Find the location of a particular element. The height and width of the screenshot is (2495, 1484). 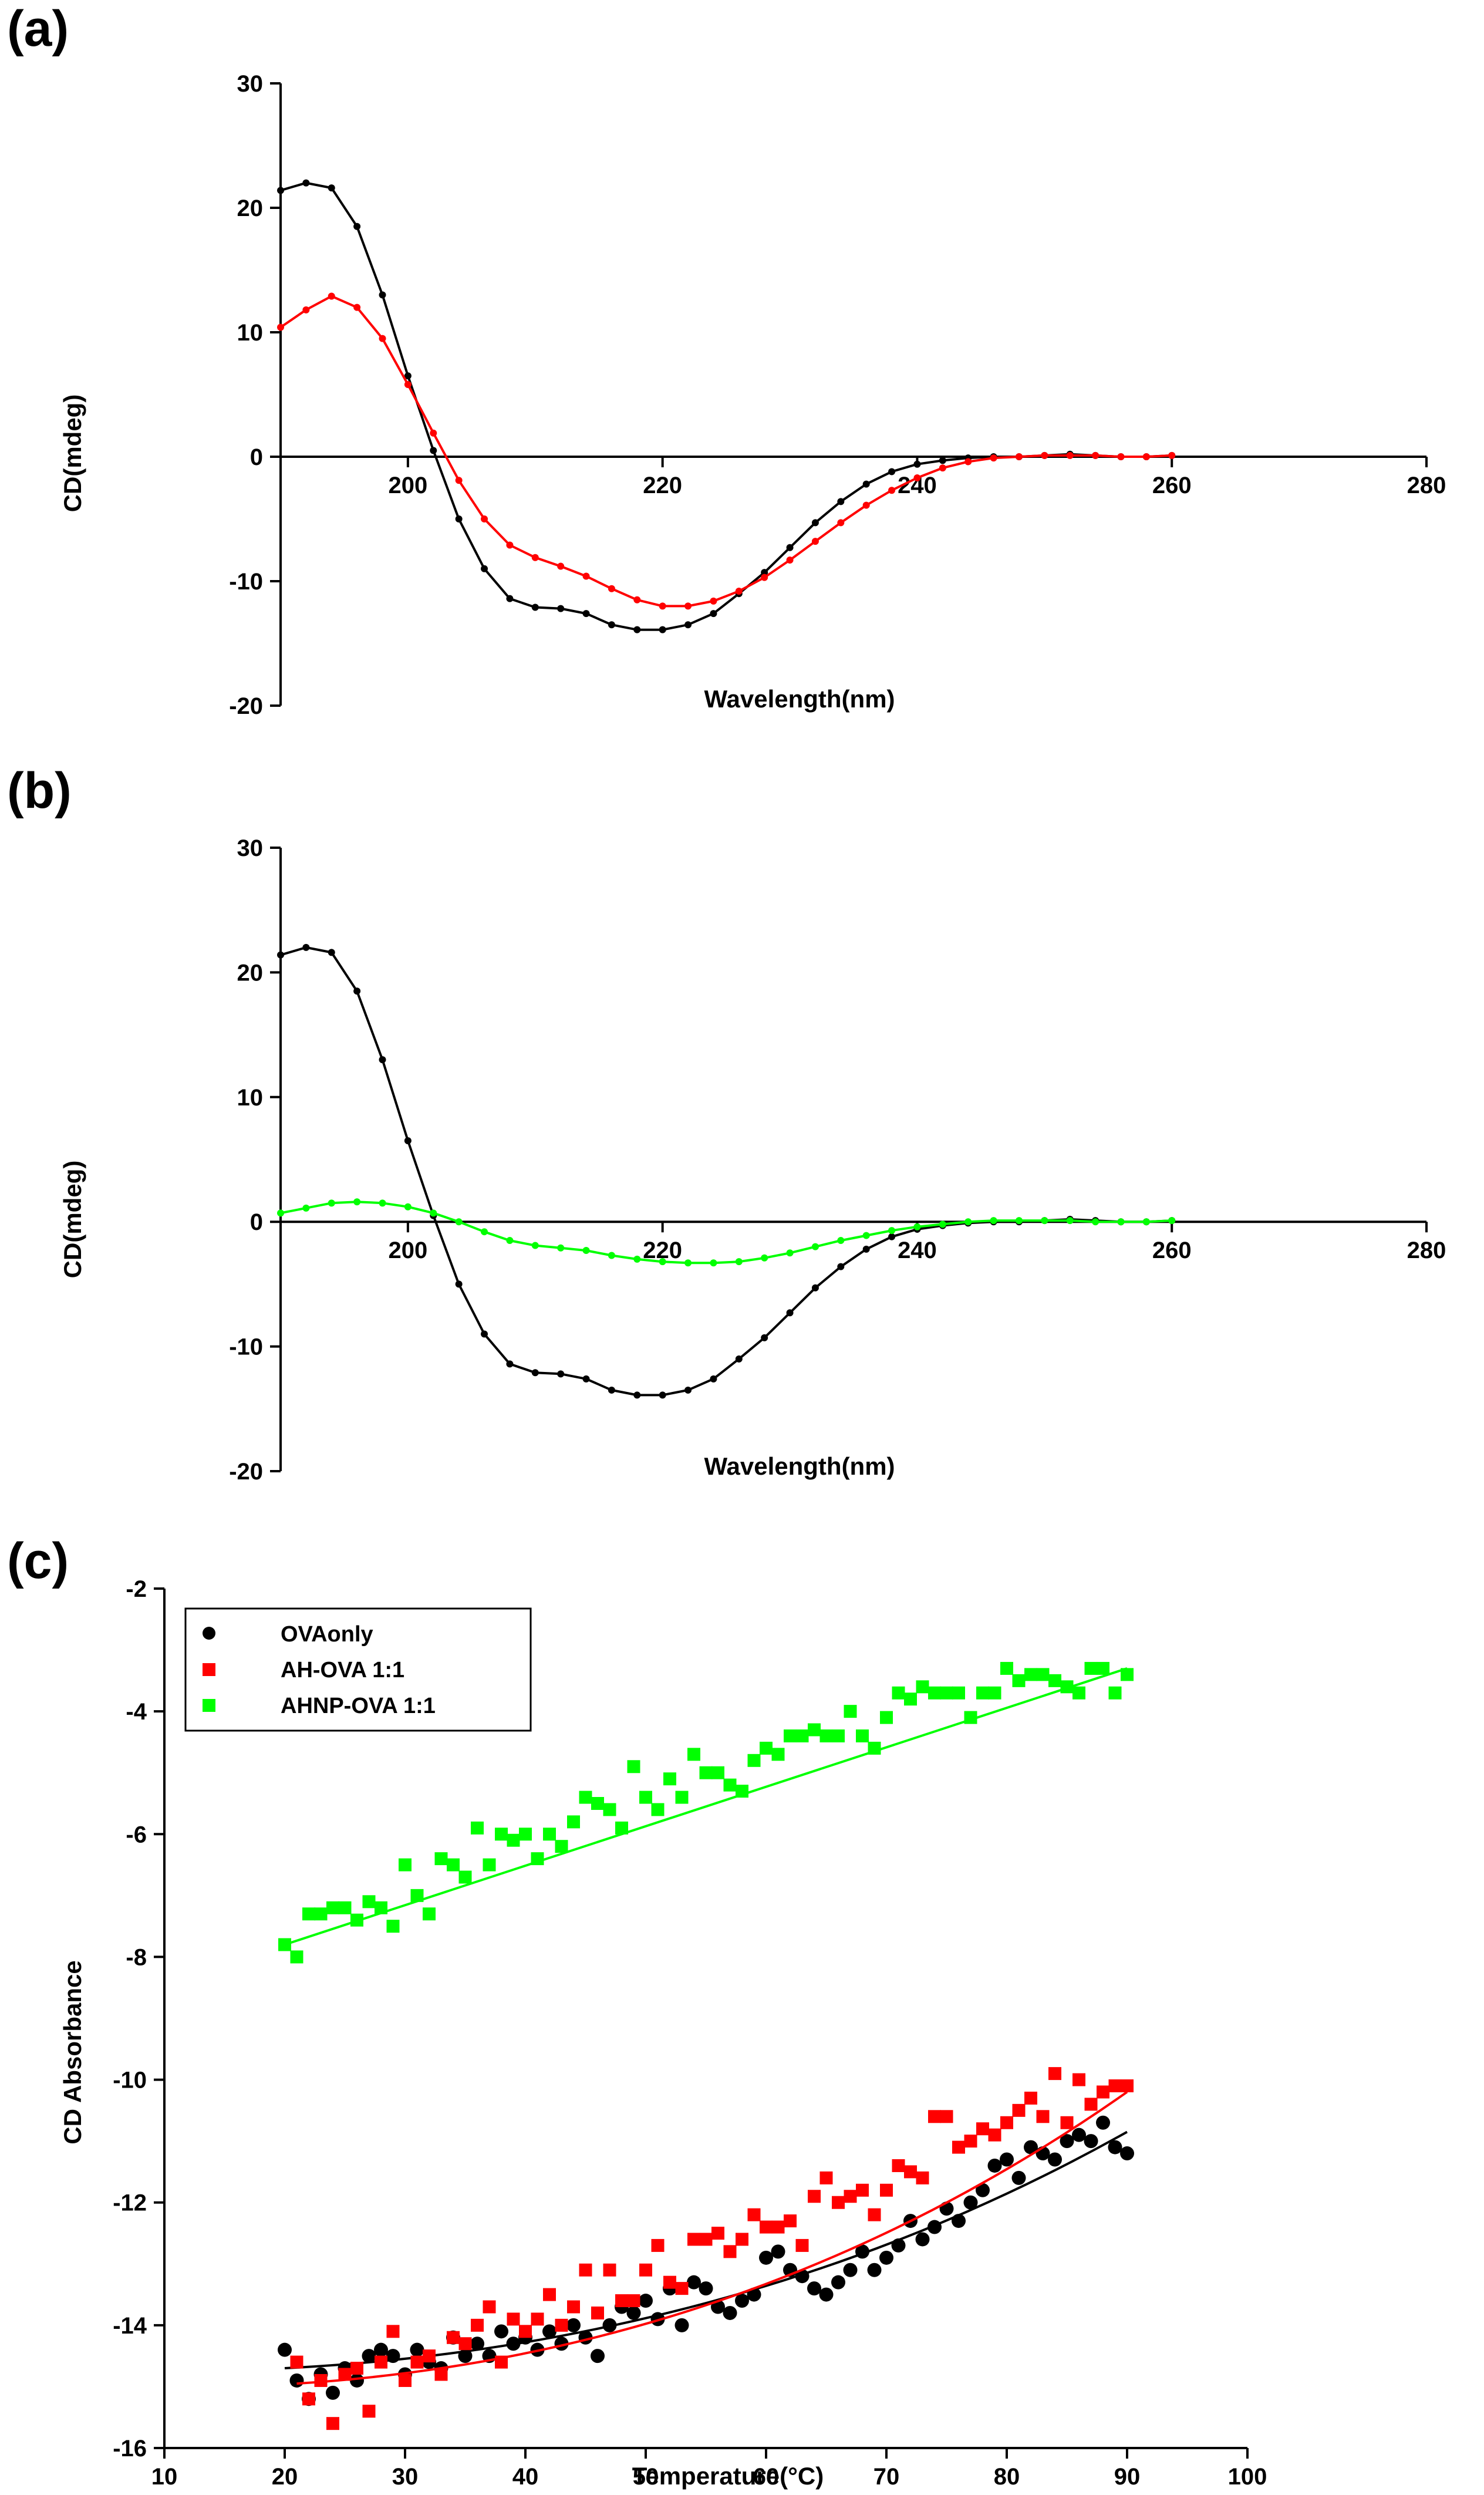

x-axis-title-a: Wavelength(nm) is located at coordinates (799, 699).